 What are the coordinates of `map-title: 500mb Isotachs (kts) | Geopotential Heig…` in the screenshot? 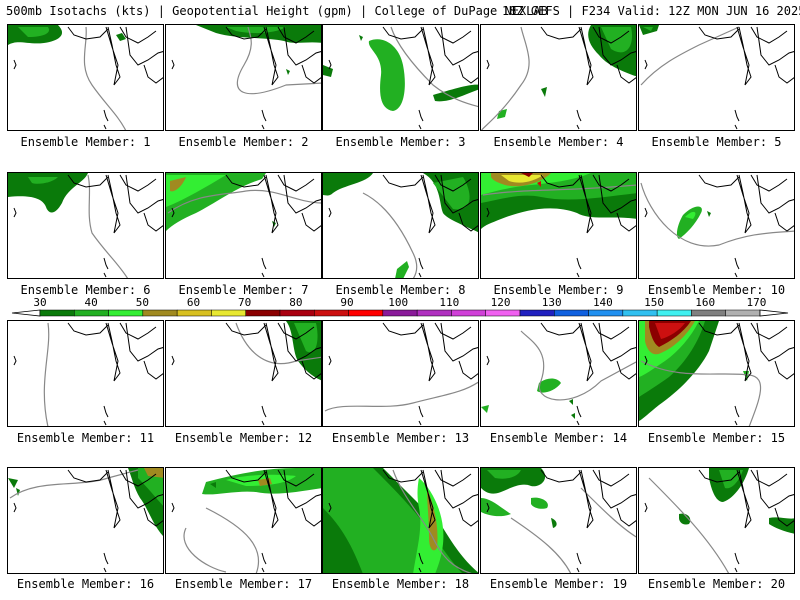 It's located at (277, 11).